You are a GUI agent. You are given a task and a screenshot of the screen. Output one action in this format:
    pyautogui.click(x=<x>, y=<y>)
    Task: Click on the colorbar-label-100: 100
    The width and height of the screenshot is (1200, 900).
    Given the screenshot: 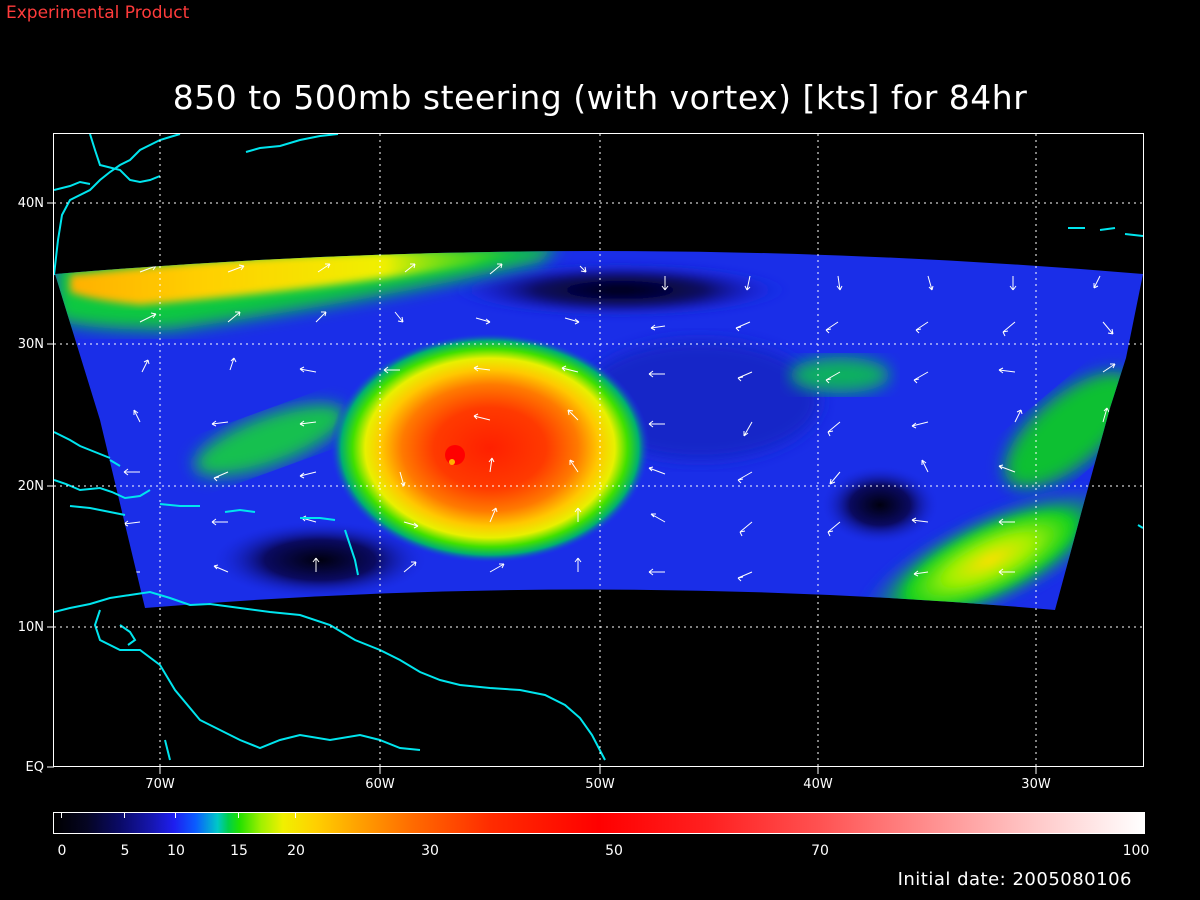 What is the action you would take?
    pyautogui.click(x=1136, y=851)
    